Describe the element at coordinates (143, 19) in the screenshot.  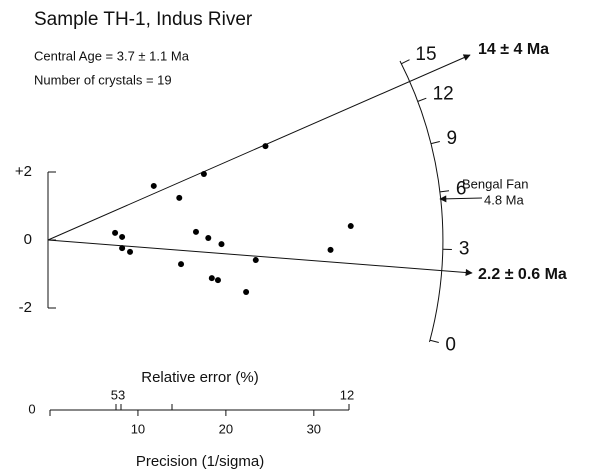
I see `chart-title: Sample TH-1, Indus River` at that location.